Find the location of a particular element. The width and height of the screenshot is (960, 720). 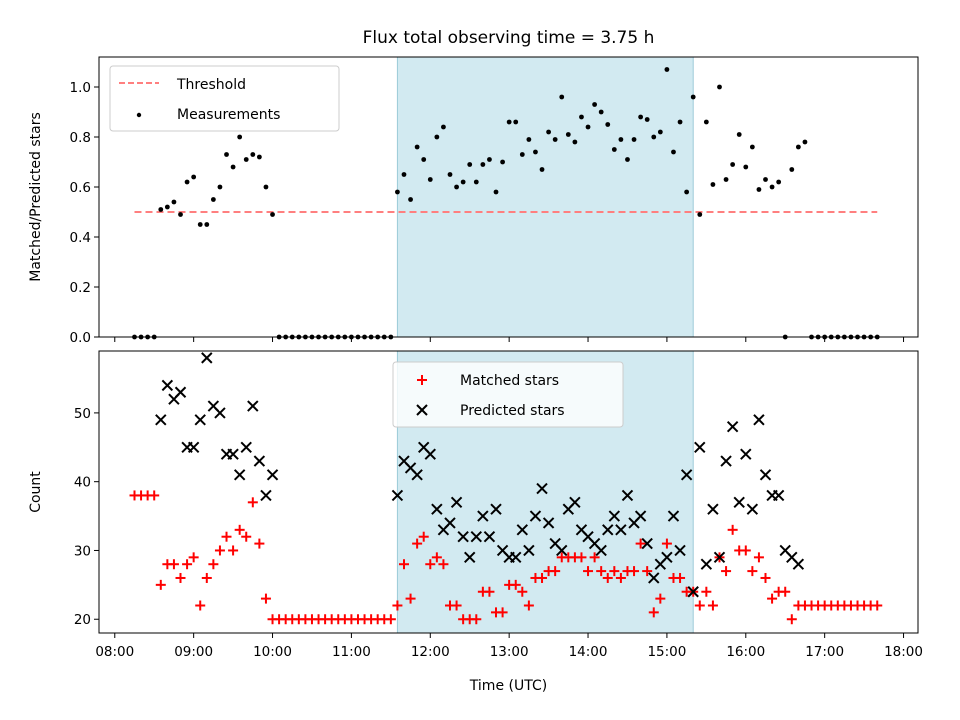

y-tick-label: 30 is located at coordinates (82, 551).